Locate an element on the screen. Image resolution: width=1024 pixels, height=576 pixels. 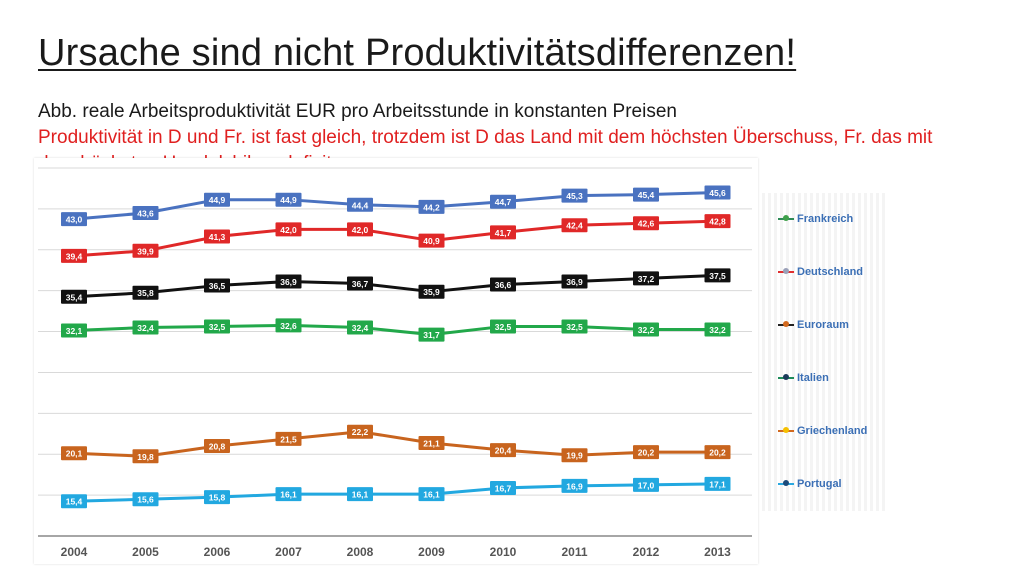
x-tick-label: 2012 is located at coordinates (646, 552).